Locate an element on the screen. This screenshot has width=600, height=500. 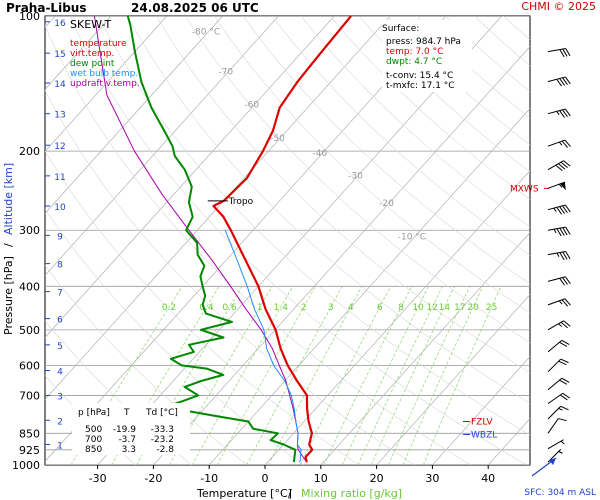
surface-dewpoint: dwpt: 4.7 °C is located at coordinates (414, 62).